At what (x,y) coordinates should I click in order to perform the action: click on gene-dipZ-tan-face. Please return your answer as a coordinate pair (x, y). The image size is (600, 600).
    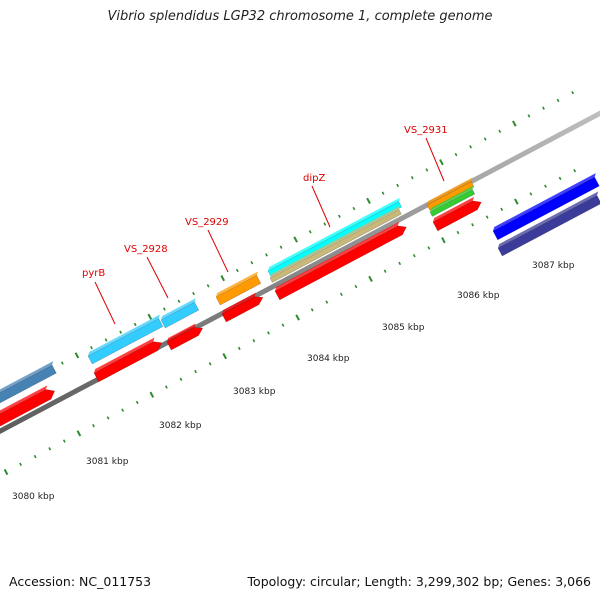
    Looking at the image, I should click on (335, 246).